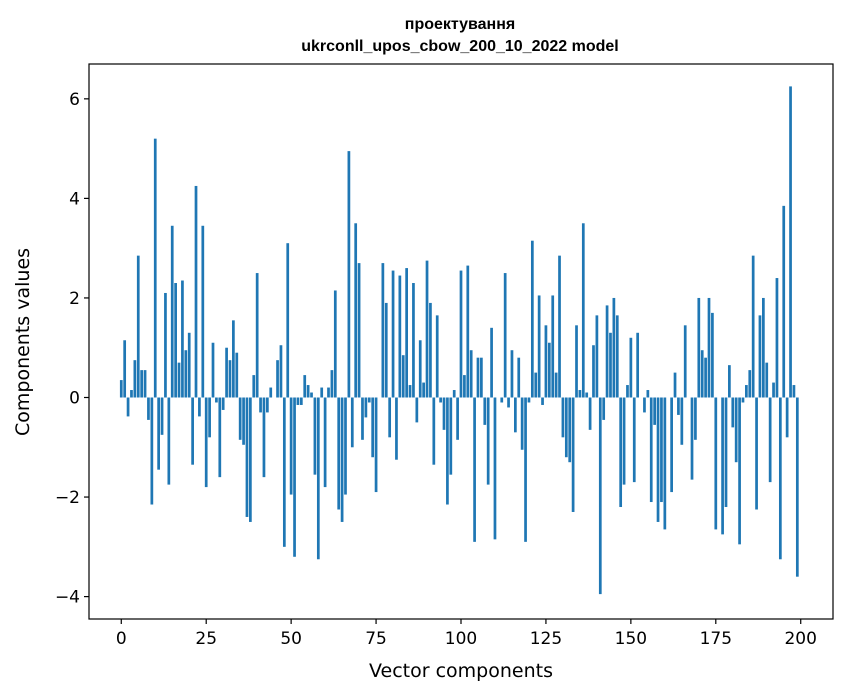 Image resolution: width=847 pixels, height=696 pixels. Describe the element at coordinates (466, 634) in the screenshot. I see `x-axis-ticks: 0 25 50 75 100 125 150 175 200` at that location.